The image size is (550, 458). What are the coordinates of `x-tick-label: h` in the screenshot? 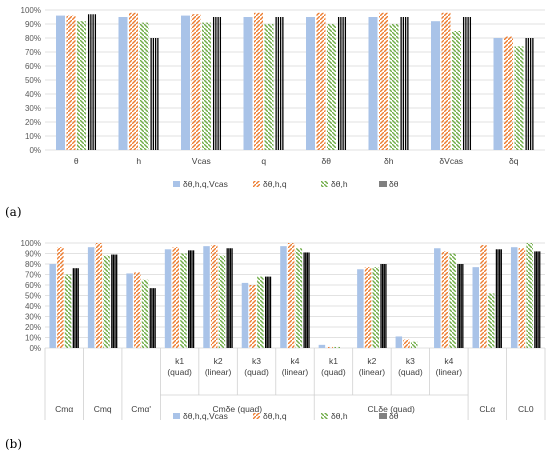 It's located at (138, 161).